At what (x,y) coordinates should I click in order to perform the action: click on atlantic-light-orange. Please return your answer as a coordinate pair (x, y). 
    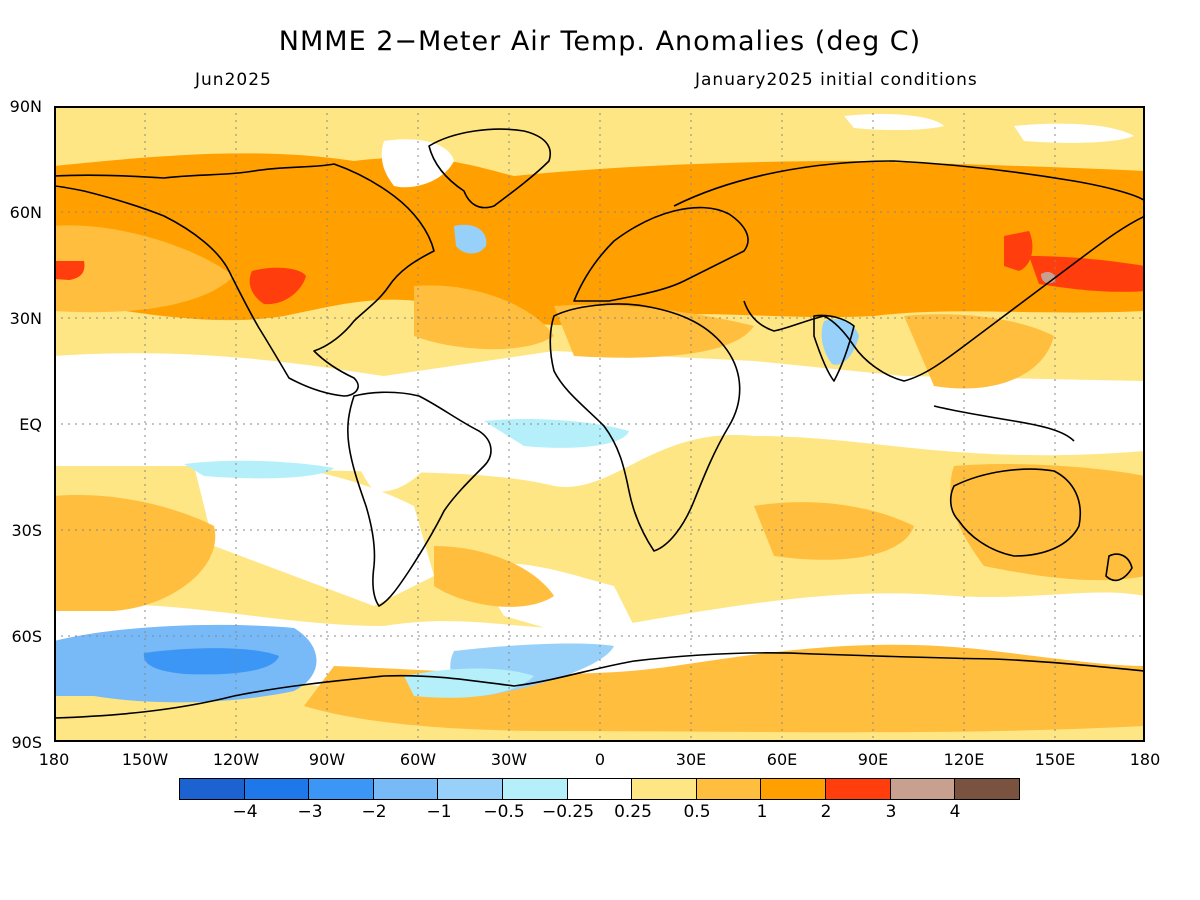
    Looking at the image, I should click on (484, 317).